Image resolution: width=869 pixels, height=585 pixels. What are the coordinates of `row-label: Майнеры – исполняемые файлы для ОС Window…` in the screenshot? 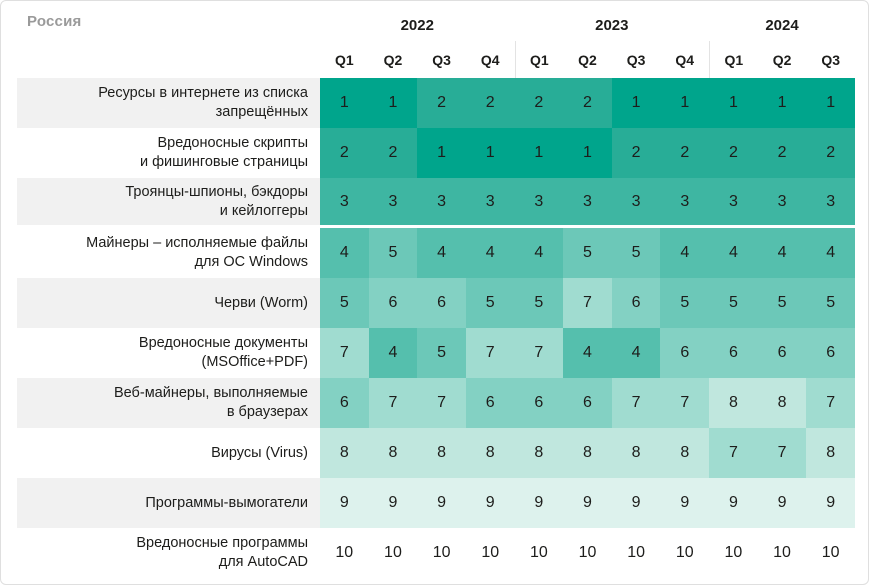 It's located at (168, 253).